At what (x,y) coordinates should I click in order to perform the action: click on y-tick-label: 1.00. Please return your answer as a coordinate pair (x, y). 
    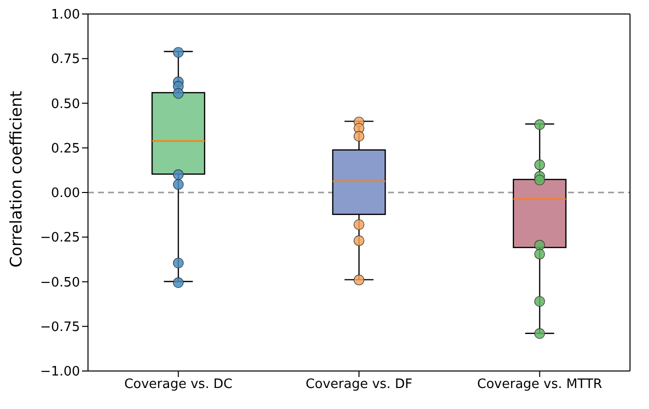
    Looking at the image, I should click on (65, 15).